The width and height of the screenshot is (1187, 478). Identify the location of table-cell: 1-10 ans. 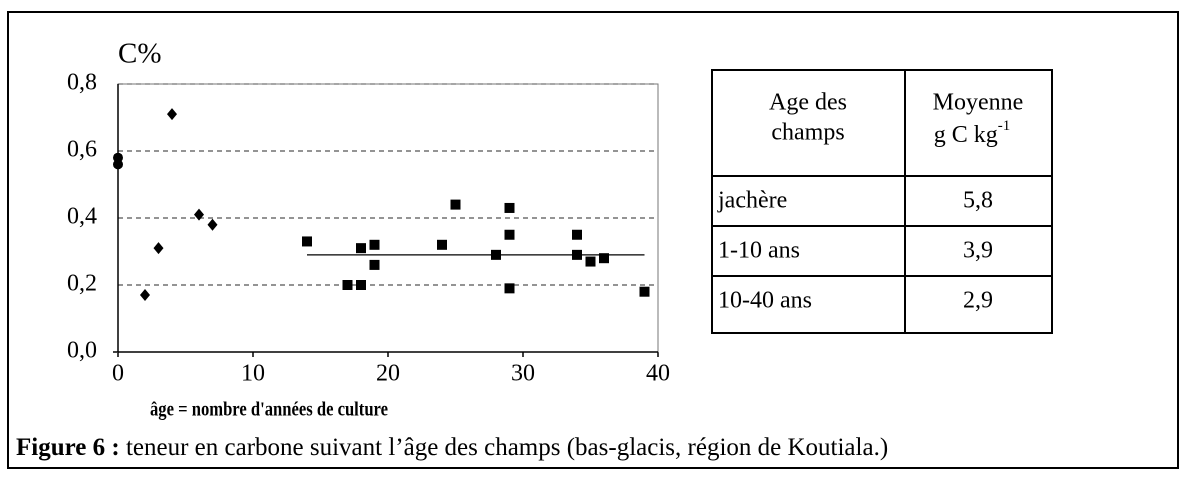
(759, 251).